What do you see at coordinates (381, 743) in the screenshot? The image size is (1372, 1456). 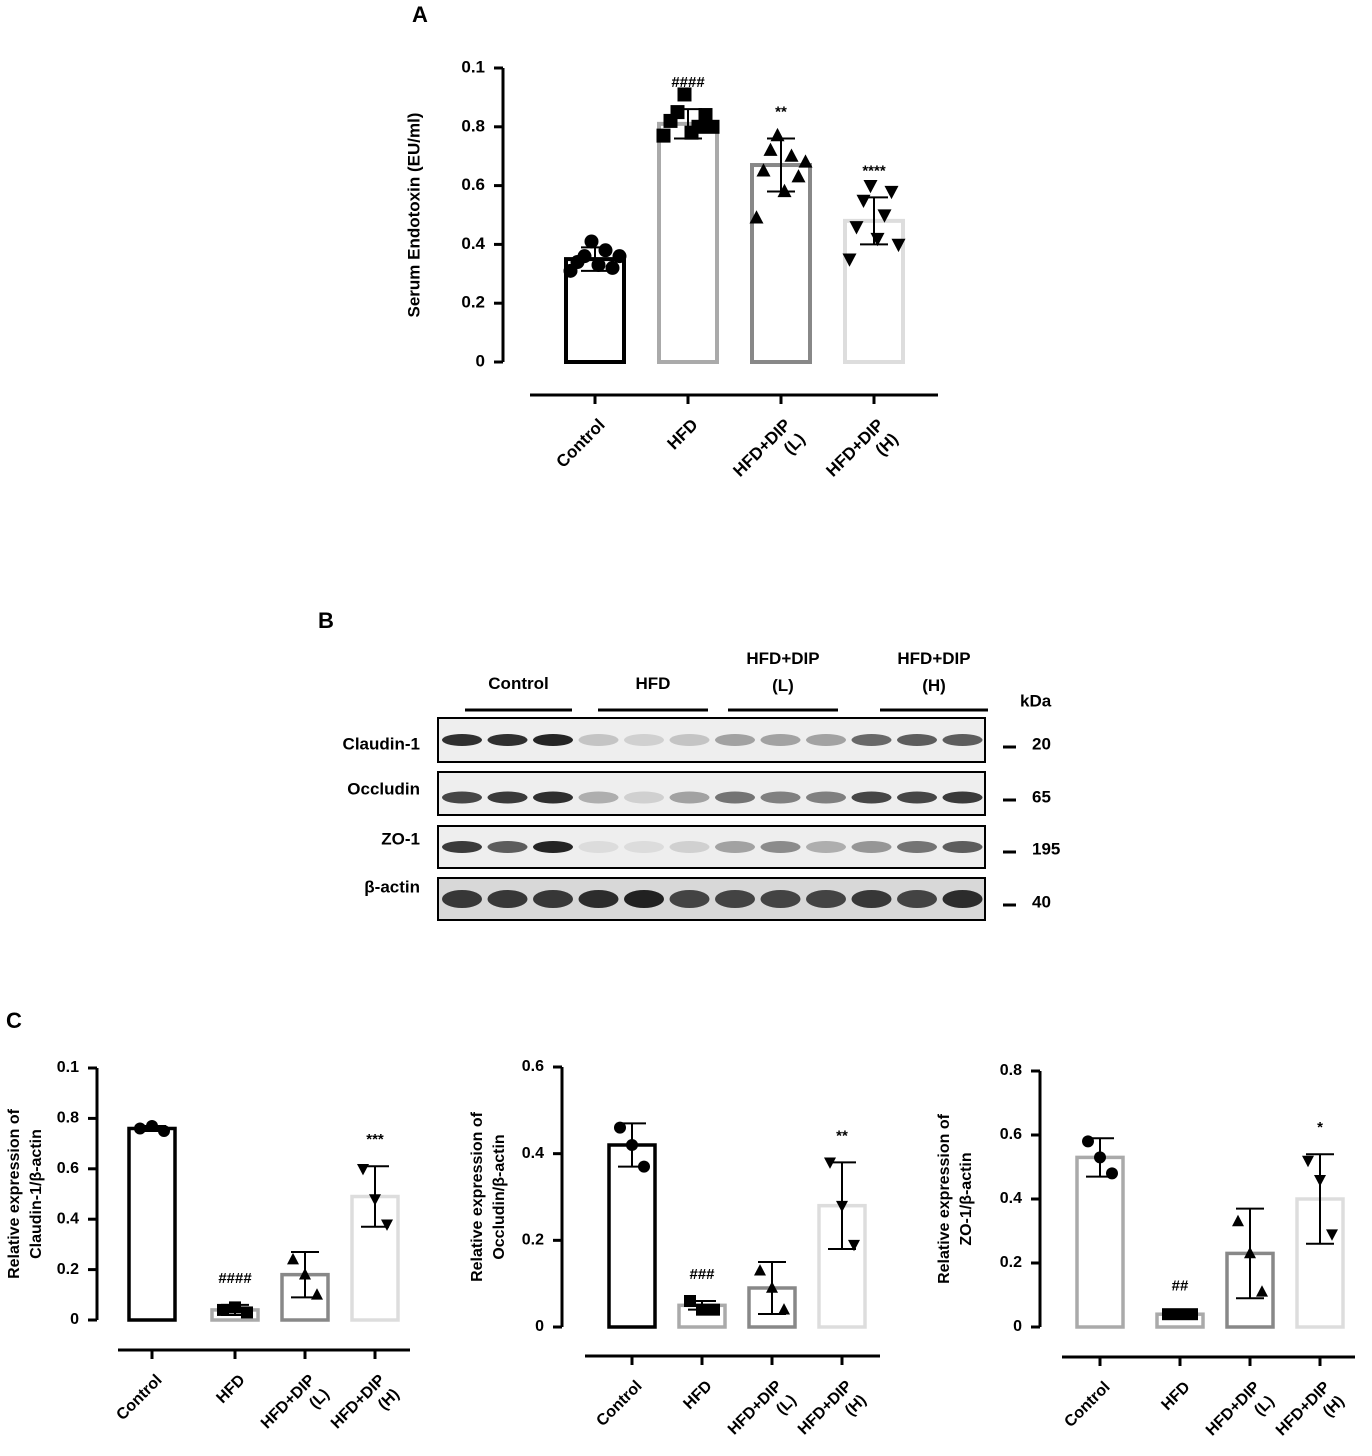 I see `blot-row-label: Claudin-1` at bounding box center [381, 743].